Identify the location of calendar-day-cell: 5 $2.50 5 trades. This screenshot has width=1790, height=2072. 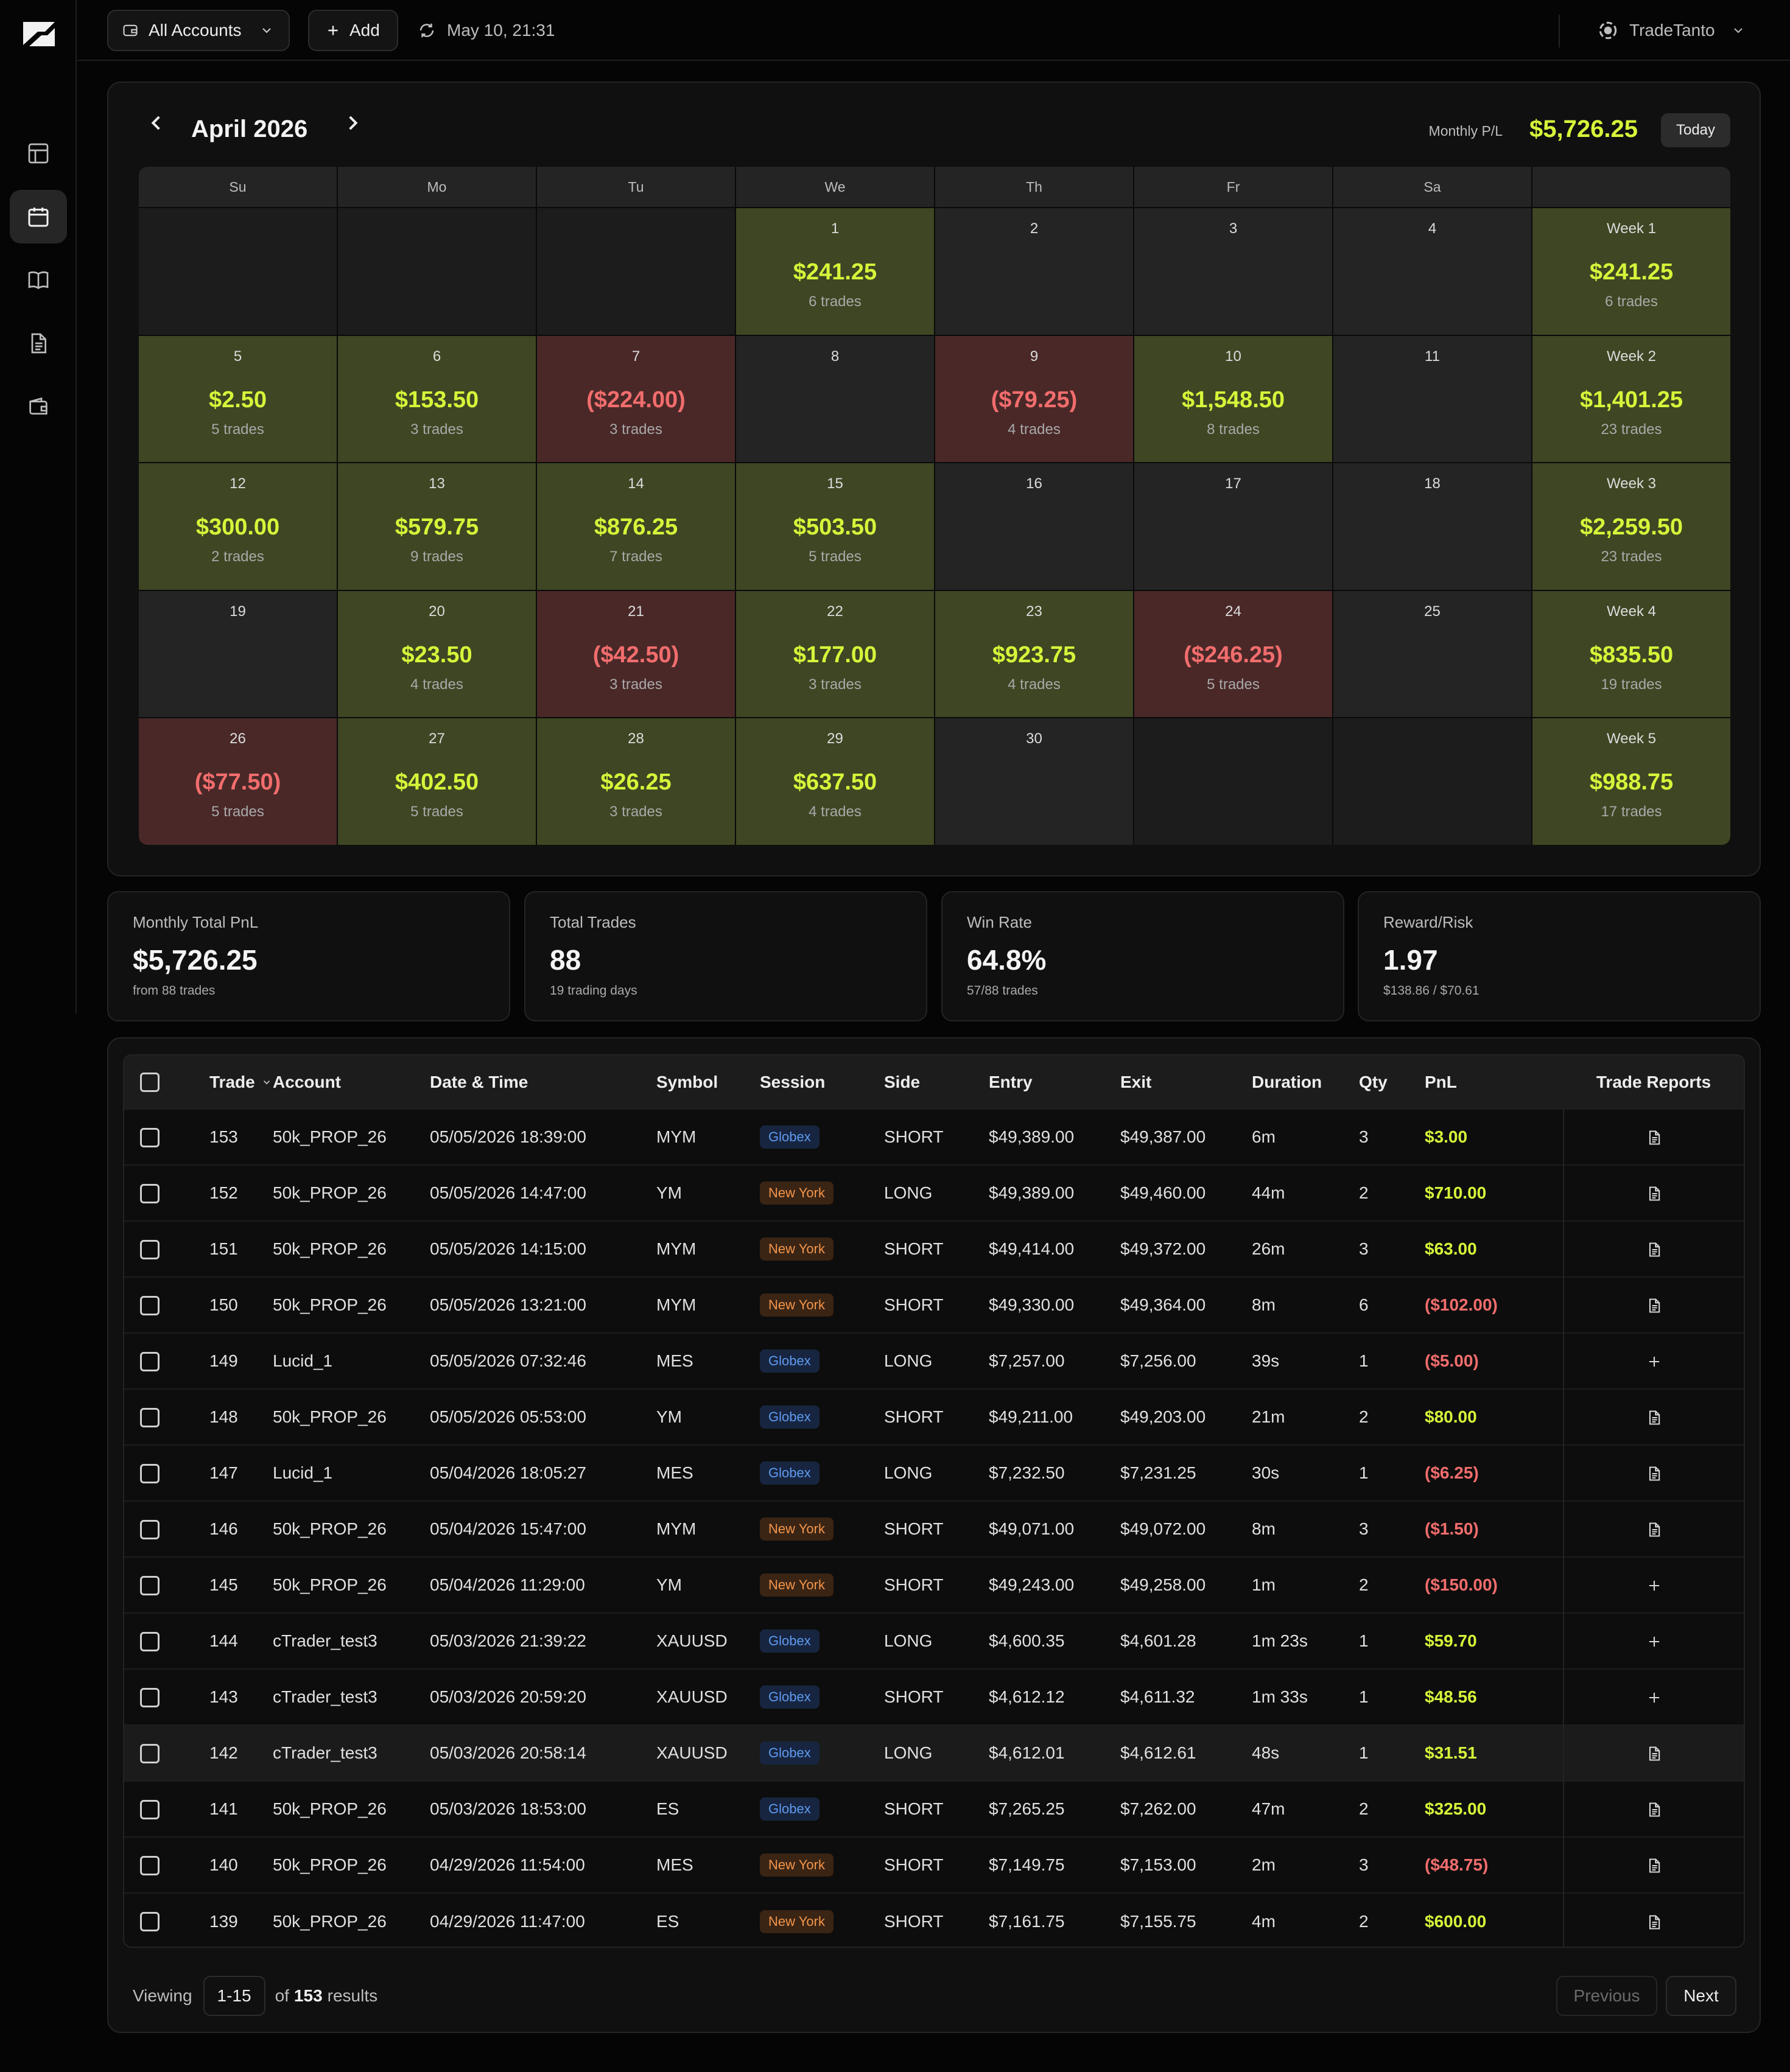
(238, 399).